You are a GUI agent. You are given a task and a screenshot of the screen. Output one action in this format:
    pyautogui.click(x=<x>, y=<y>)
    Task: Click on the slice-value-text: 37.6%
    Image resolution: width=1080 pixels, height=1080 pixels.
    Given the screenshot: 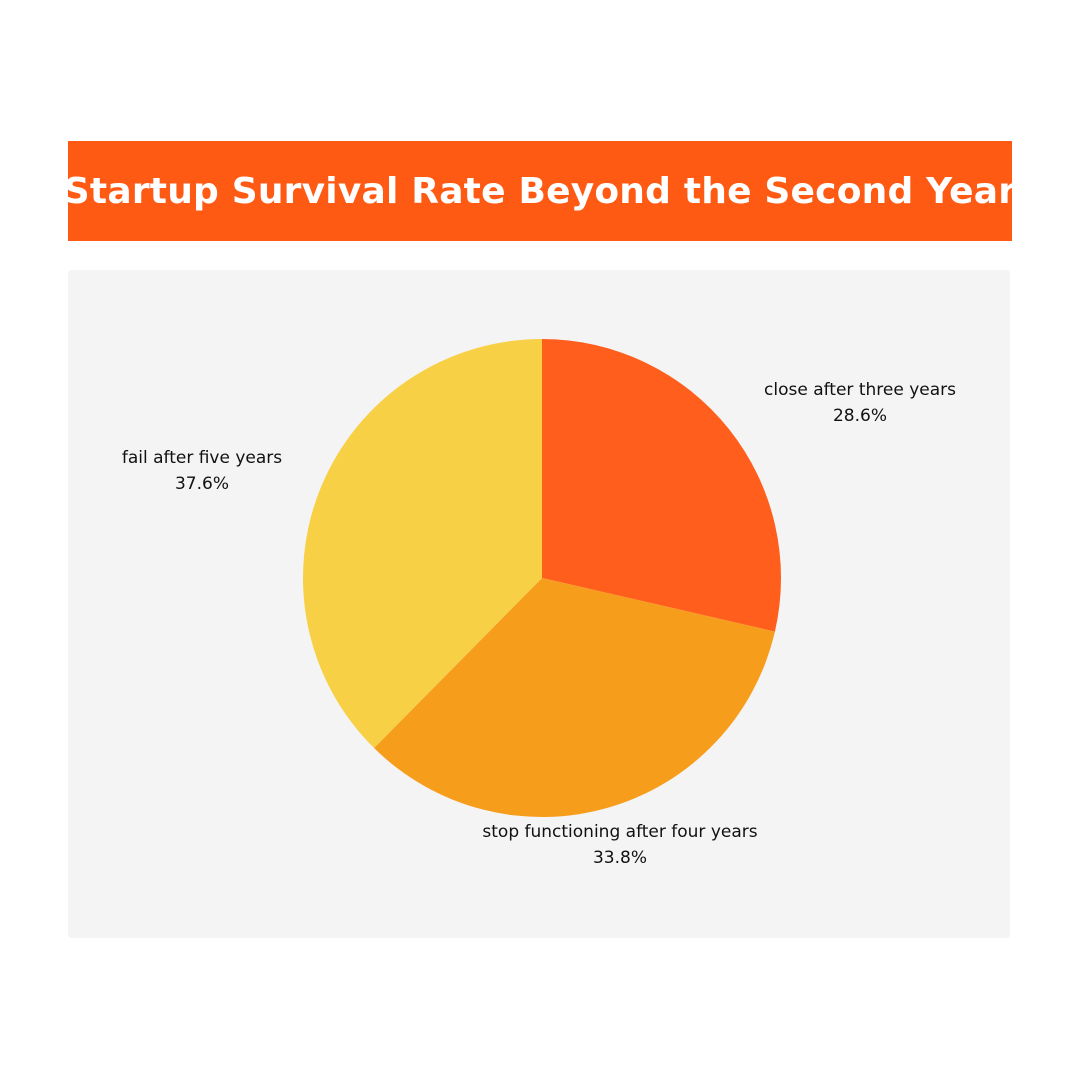 What is the action you would take?
    pyautogui.click(x=202, y=484)
    